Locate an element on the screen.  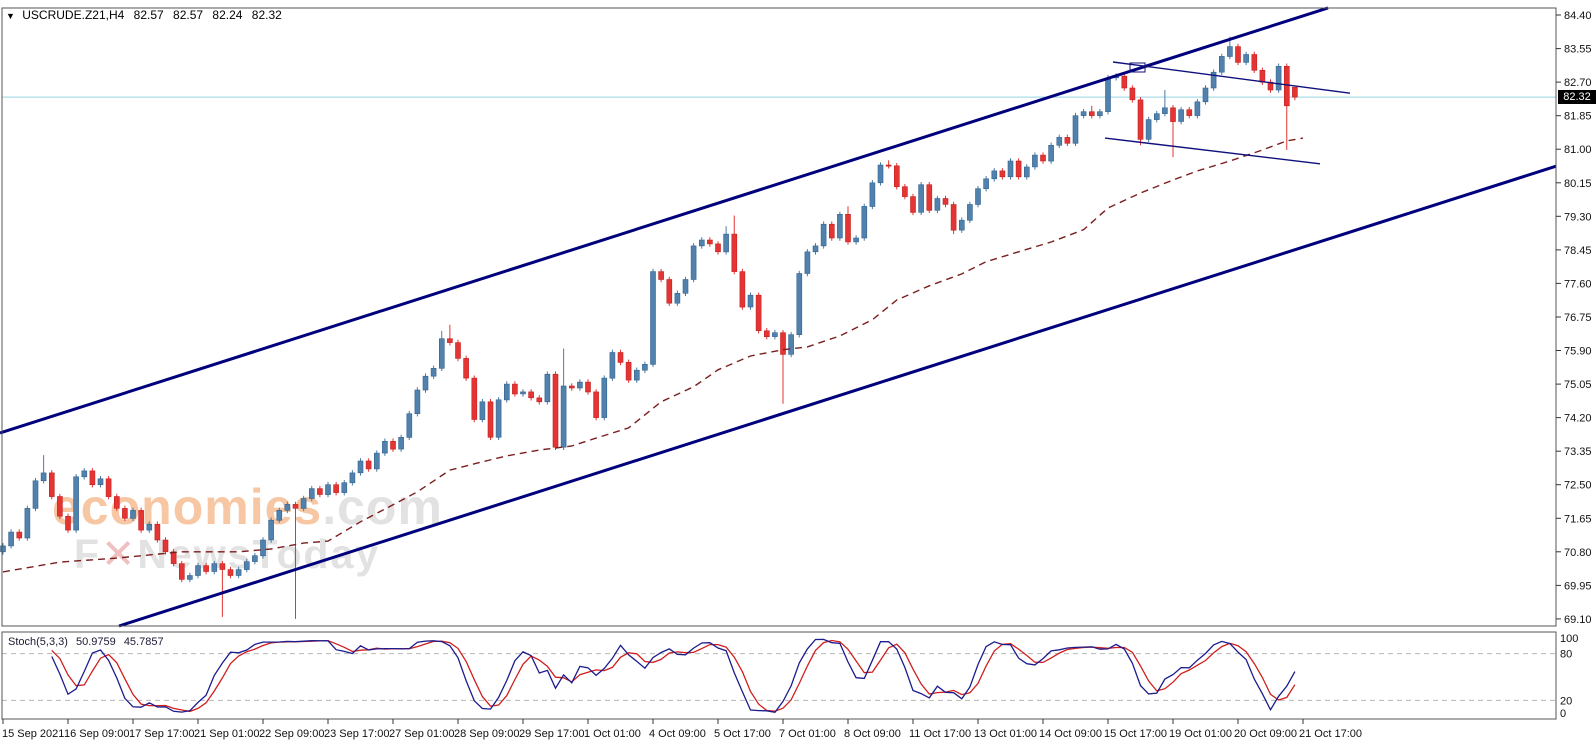
time-axis-label: 13 Oct 01:00 is located at coordinates (1005, 734).